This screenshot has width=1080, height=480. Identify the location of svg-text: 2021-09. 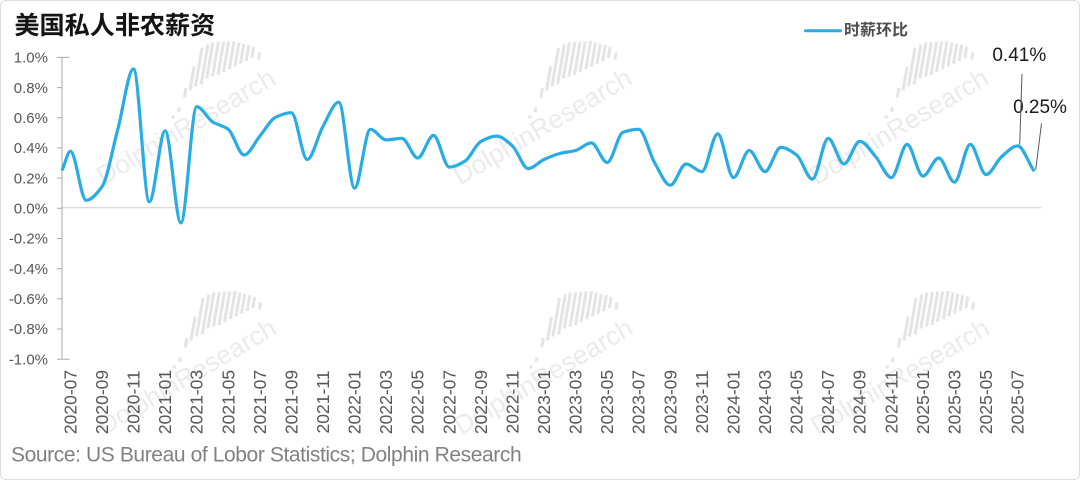
(291, 402).